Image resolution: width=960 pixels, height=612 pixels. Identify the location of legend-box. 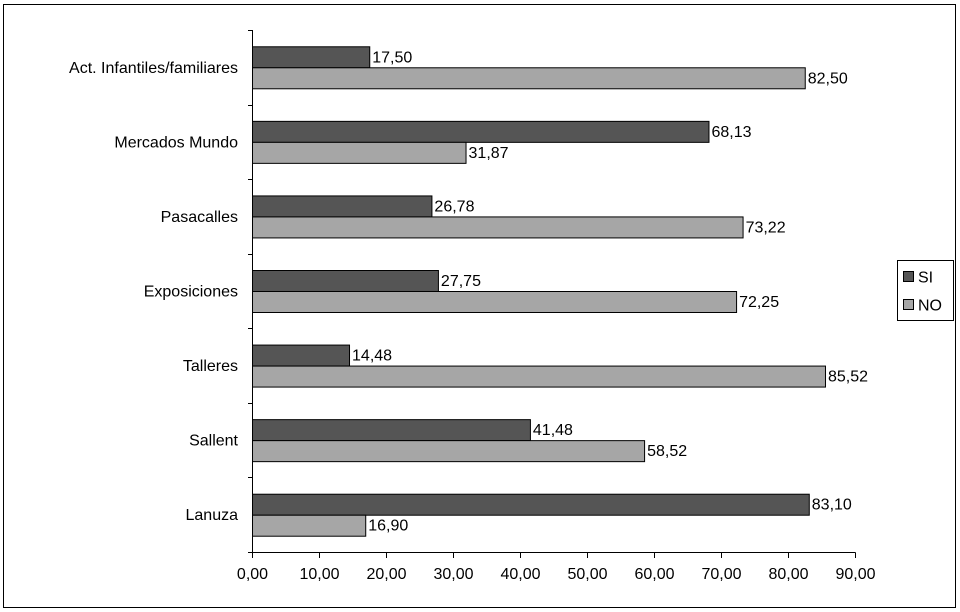
(925, 290).